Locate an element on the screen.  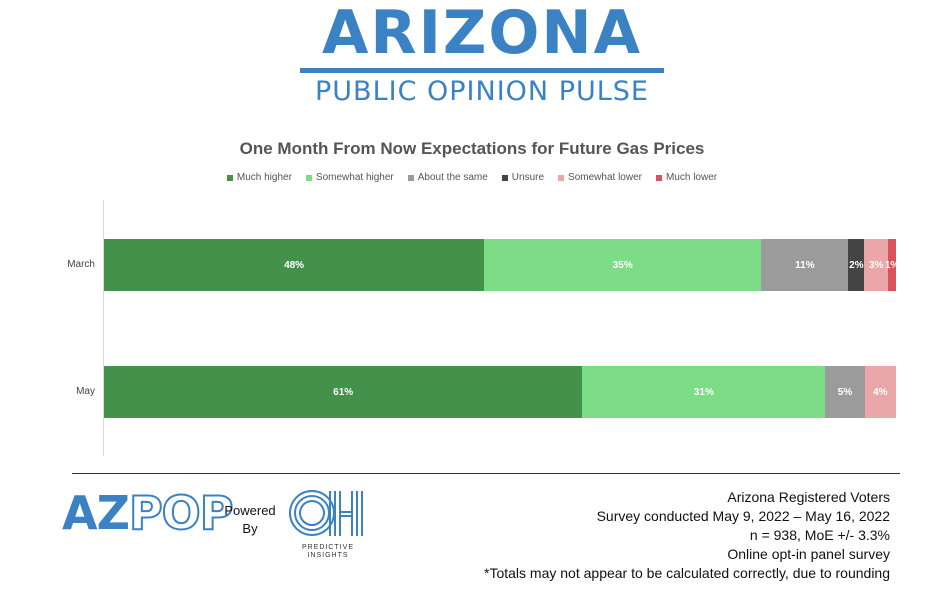
bar-segment-may-somewhat-higher: 31% is located at coordinates (704, 392).